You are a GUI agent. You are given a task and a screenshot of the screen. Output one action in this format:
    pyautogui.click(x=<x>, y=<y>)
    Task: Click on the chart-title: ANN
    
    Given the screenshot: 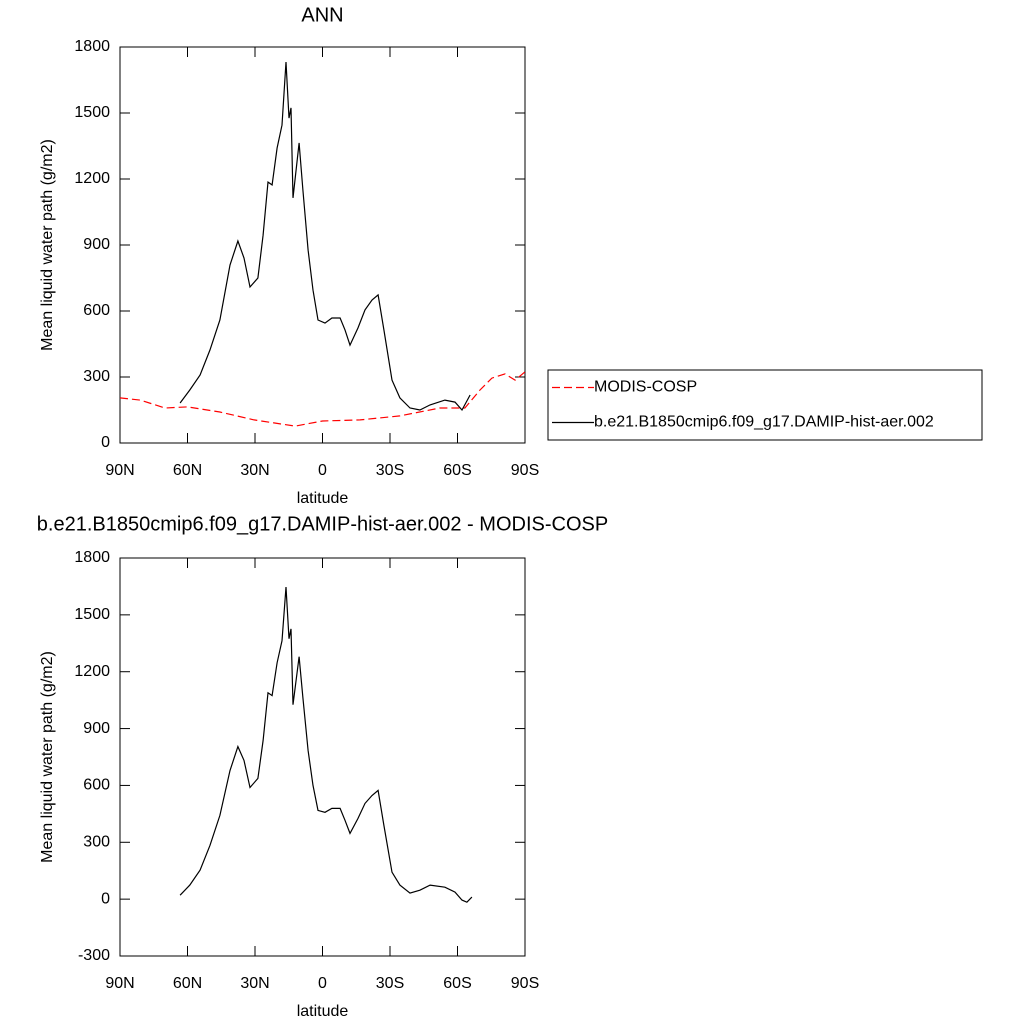 What is the action you would take?
    pyautogui.click(x=322, y=15)
    